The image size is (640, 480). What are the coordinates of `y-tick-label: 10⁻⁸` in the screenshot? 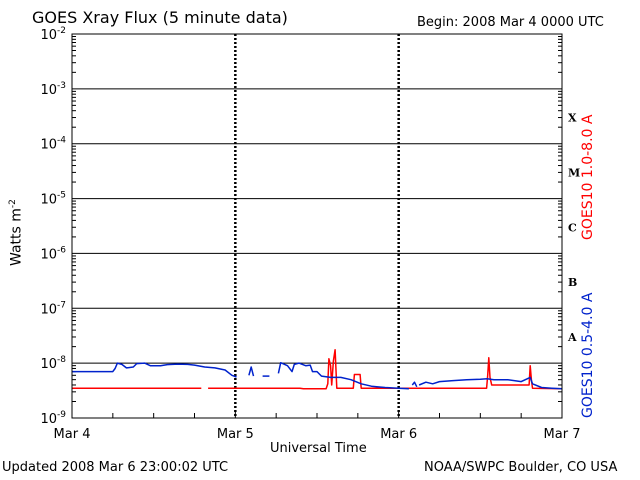 It's located at (53, 363).